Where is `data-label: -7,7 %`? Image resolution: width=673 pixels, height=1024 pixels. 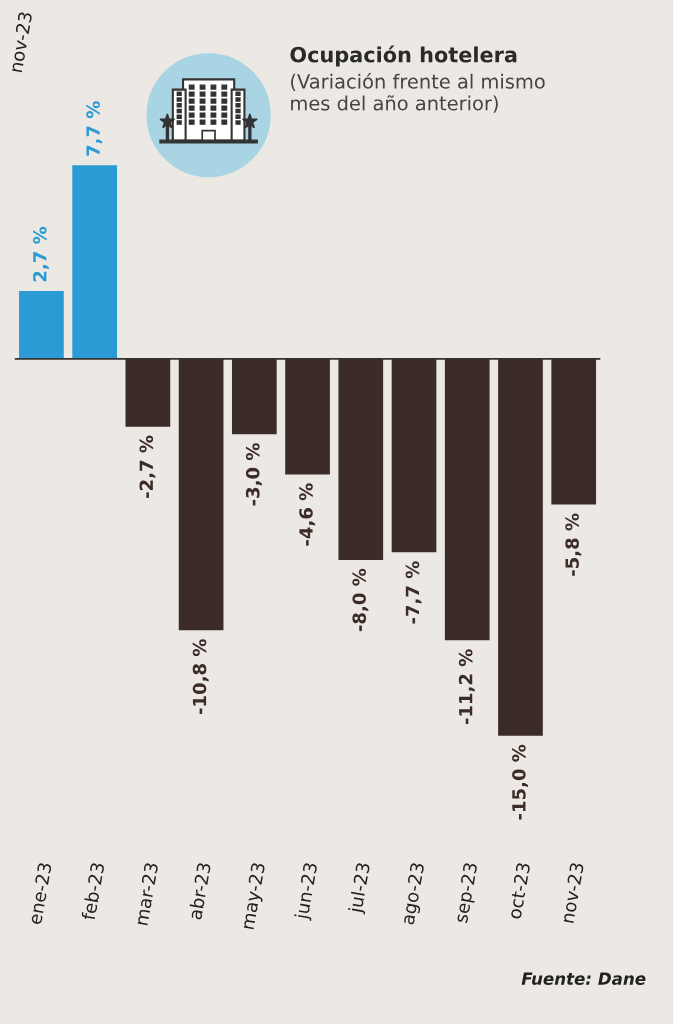 data-label: -7,7 % is located at coordinates (413, 592).